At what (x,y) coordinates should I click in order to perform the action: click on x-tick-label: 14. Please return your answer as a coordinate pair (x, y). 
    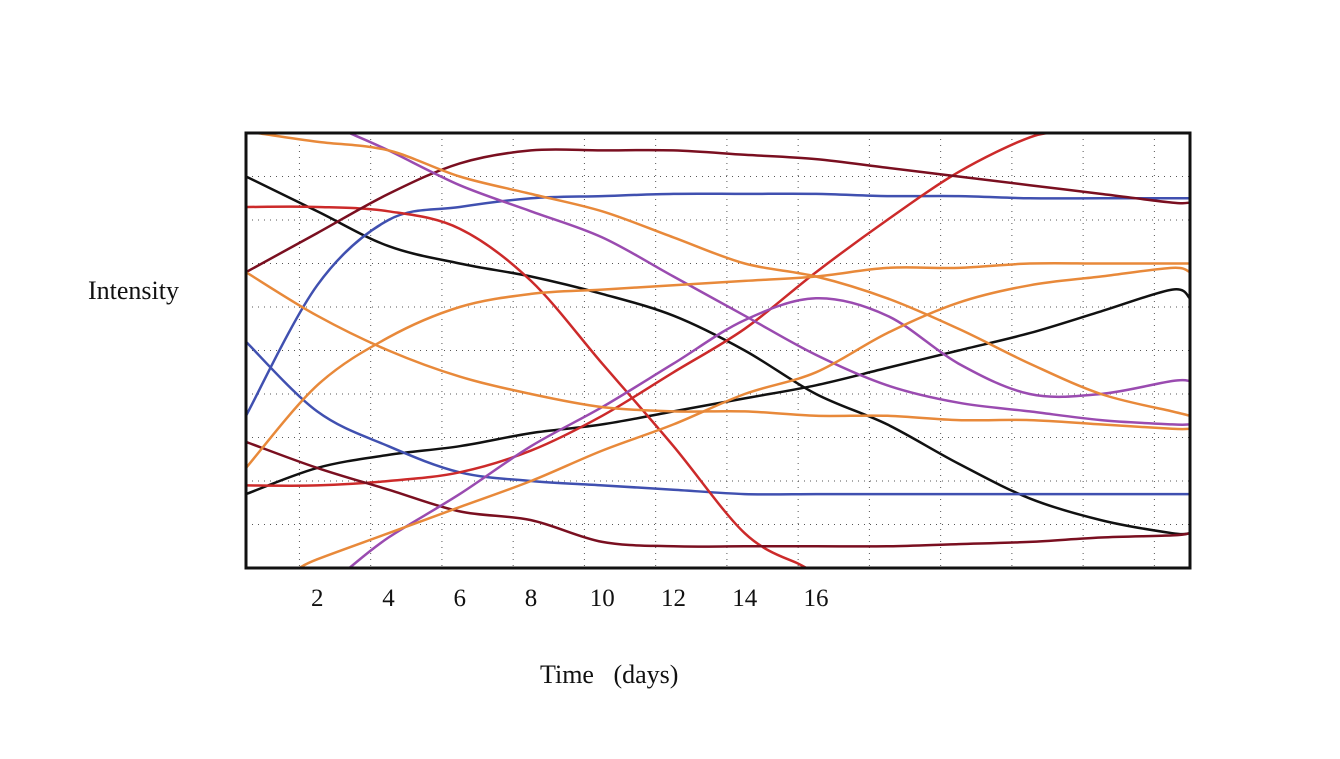
    Looking at the image, I should click on (745, 598).